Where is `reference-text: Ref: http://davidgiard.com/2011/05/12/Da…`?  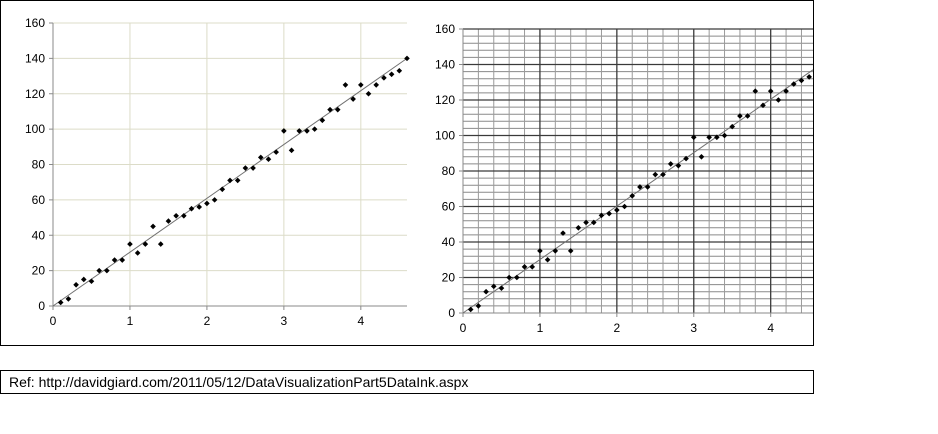
reference-text: Ref: http://davidgiard.com/2011/05/12/Da… is located at coordinates (239, 382).